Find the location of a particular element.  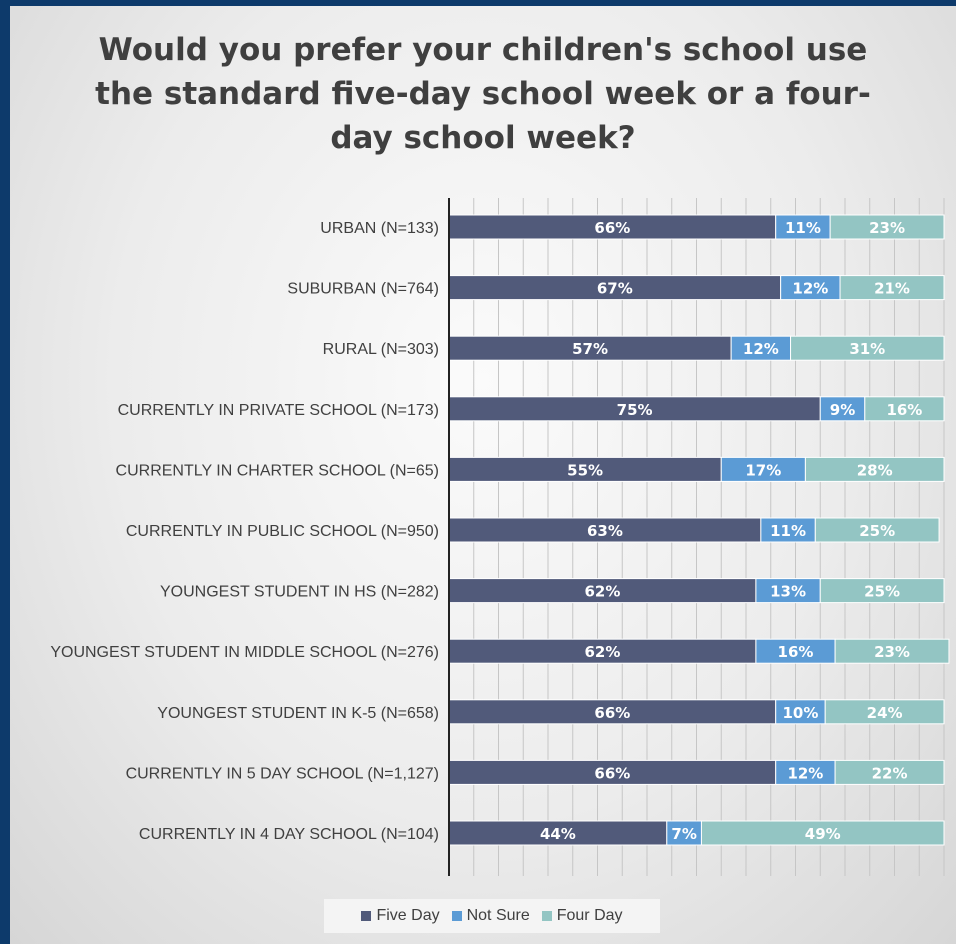

category-label: CURRENTLY IN 4 DAY SCHOOL (N=104) is located at coordinates (289, 834).